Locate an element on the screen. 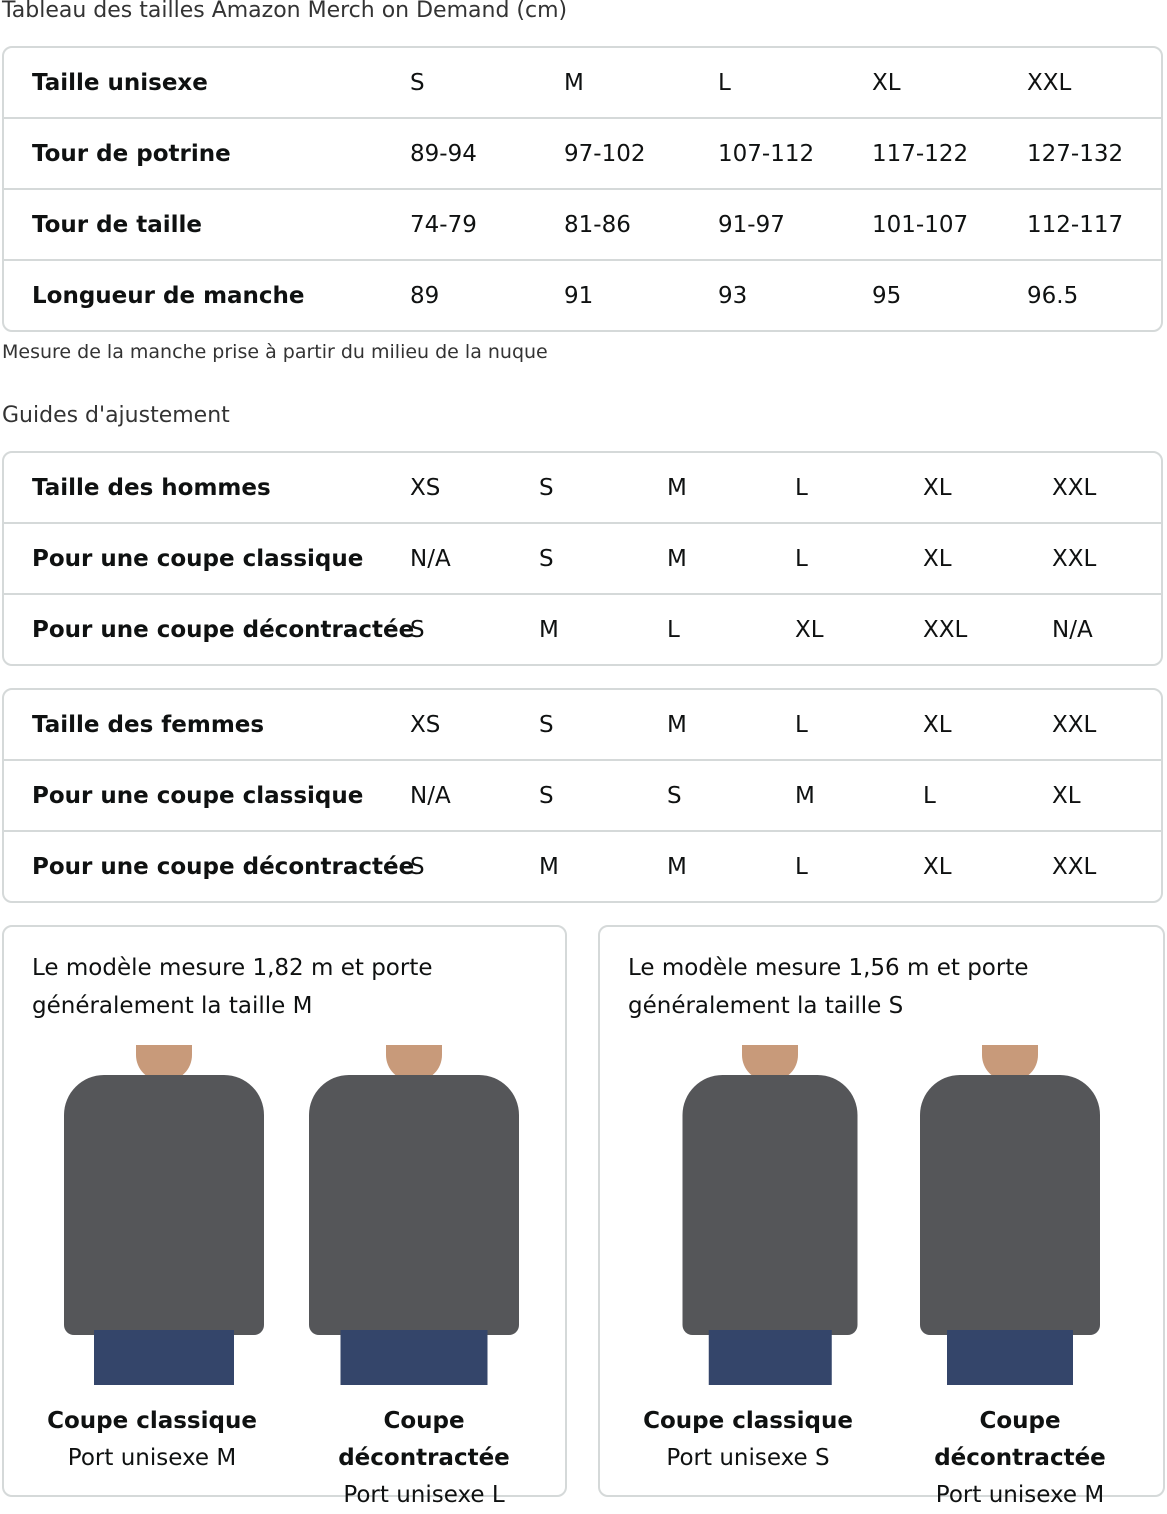  cell: 93 is located at coordinates (733, 295).